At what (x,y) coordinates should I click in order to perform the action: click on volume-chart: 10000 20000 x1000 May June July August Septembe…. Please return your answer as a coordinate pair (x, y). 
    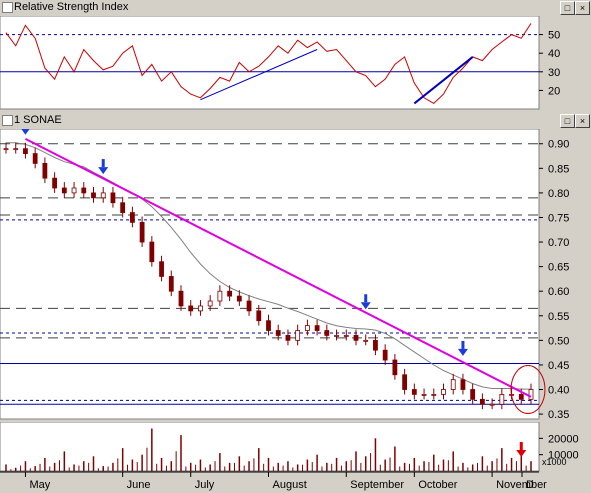
    Looking at the image, I should click on (289, 456).